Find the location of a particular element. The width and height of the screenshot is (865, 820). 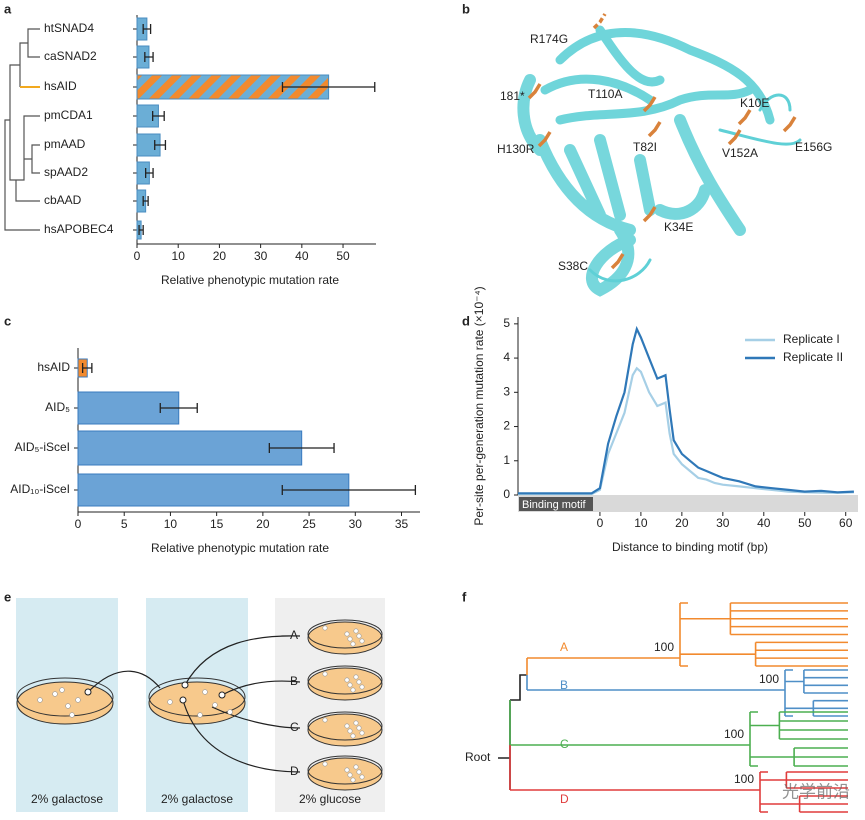

line-series is located at coordinates (686, 410).